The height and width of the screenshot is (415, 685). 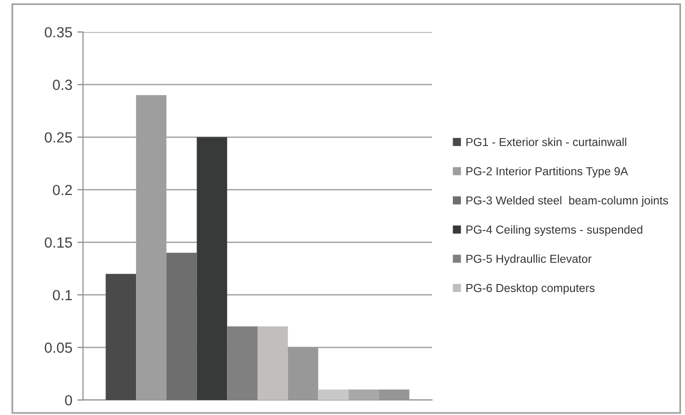 What do you see at coordinates (68, 400) in the screenshot?
I see `y-tick-label: 0` at bounding box center [68, 400].